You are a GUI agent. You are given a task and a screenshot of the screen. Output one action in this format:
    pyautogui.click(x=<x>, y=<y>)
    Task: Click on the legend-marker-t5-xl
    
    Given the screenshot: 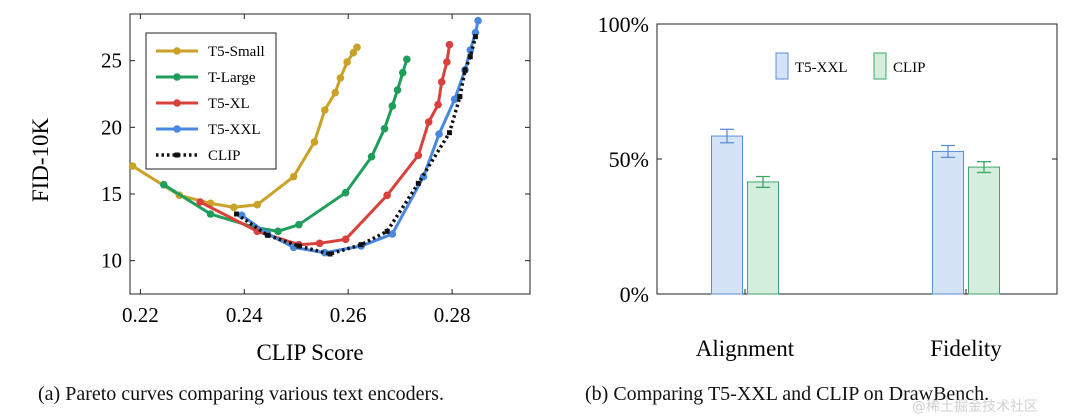 What is the action you would take?
    pyautogui.click(x=177, y=103)
    